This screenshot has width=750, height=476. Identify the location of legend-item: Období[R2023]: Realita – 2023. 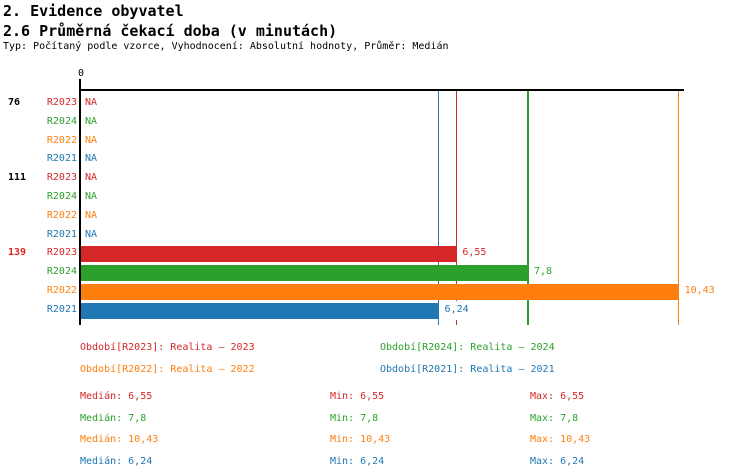
(167, 347).